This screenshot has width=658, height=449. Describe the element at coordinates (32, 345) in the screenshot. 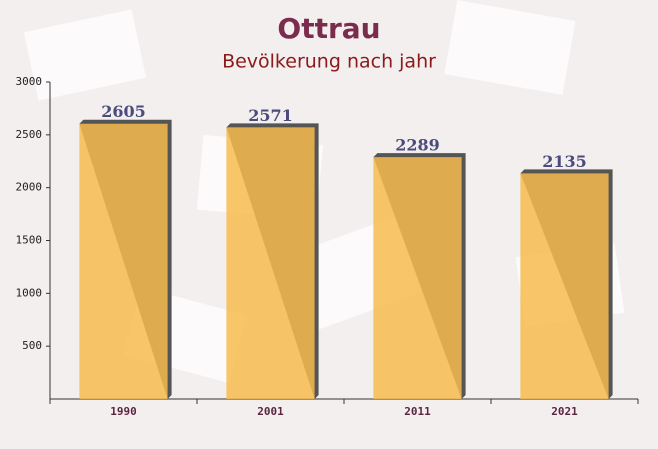

I see `y-tick-label: 500` at that location.